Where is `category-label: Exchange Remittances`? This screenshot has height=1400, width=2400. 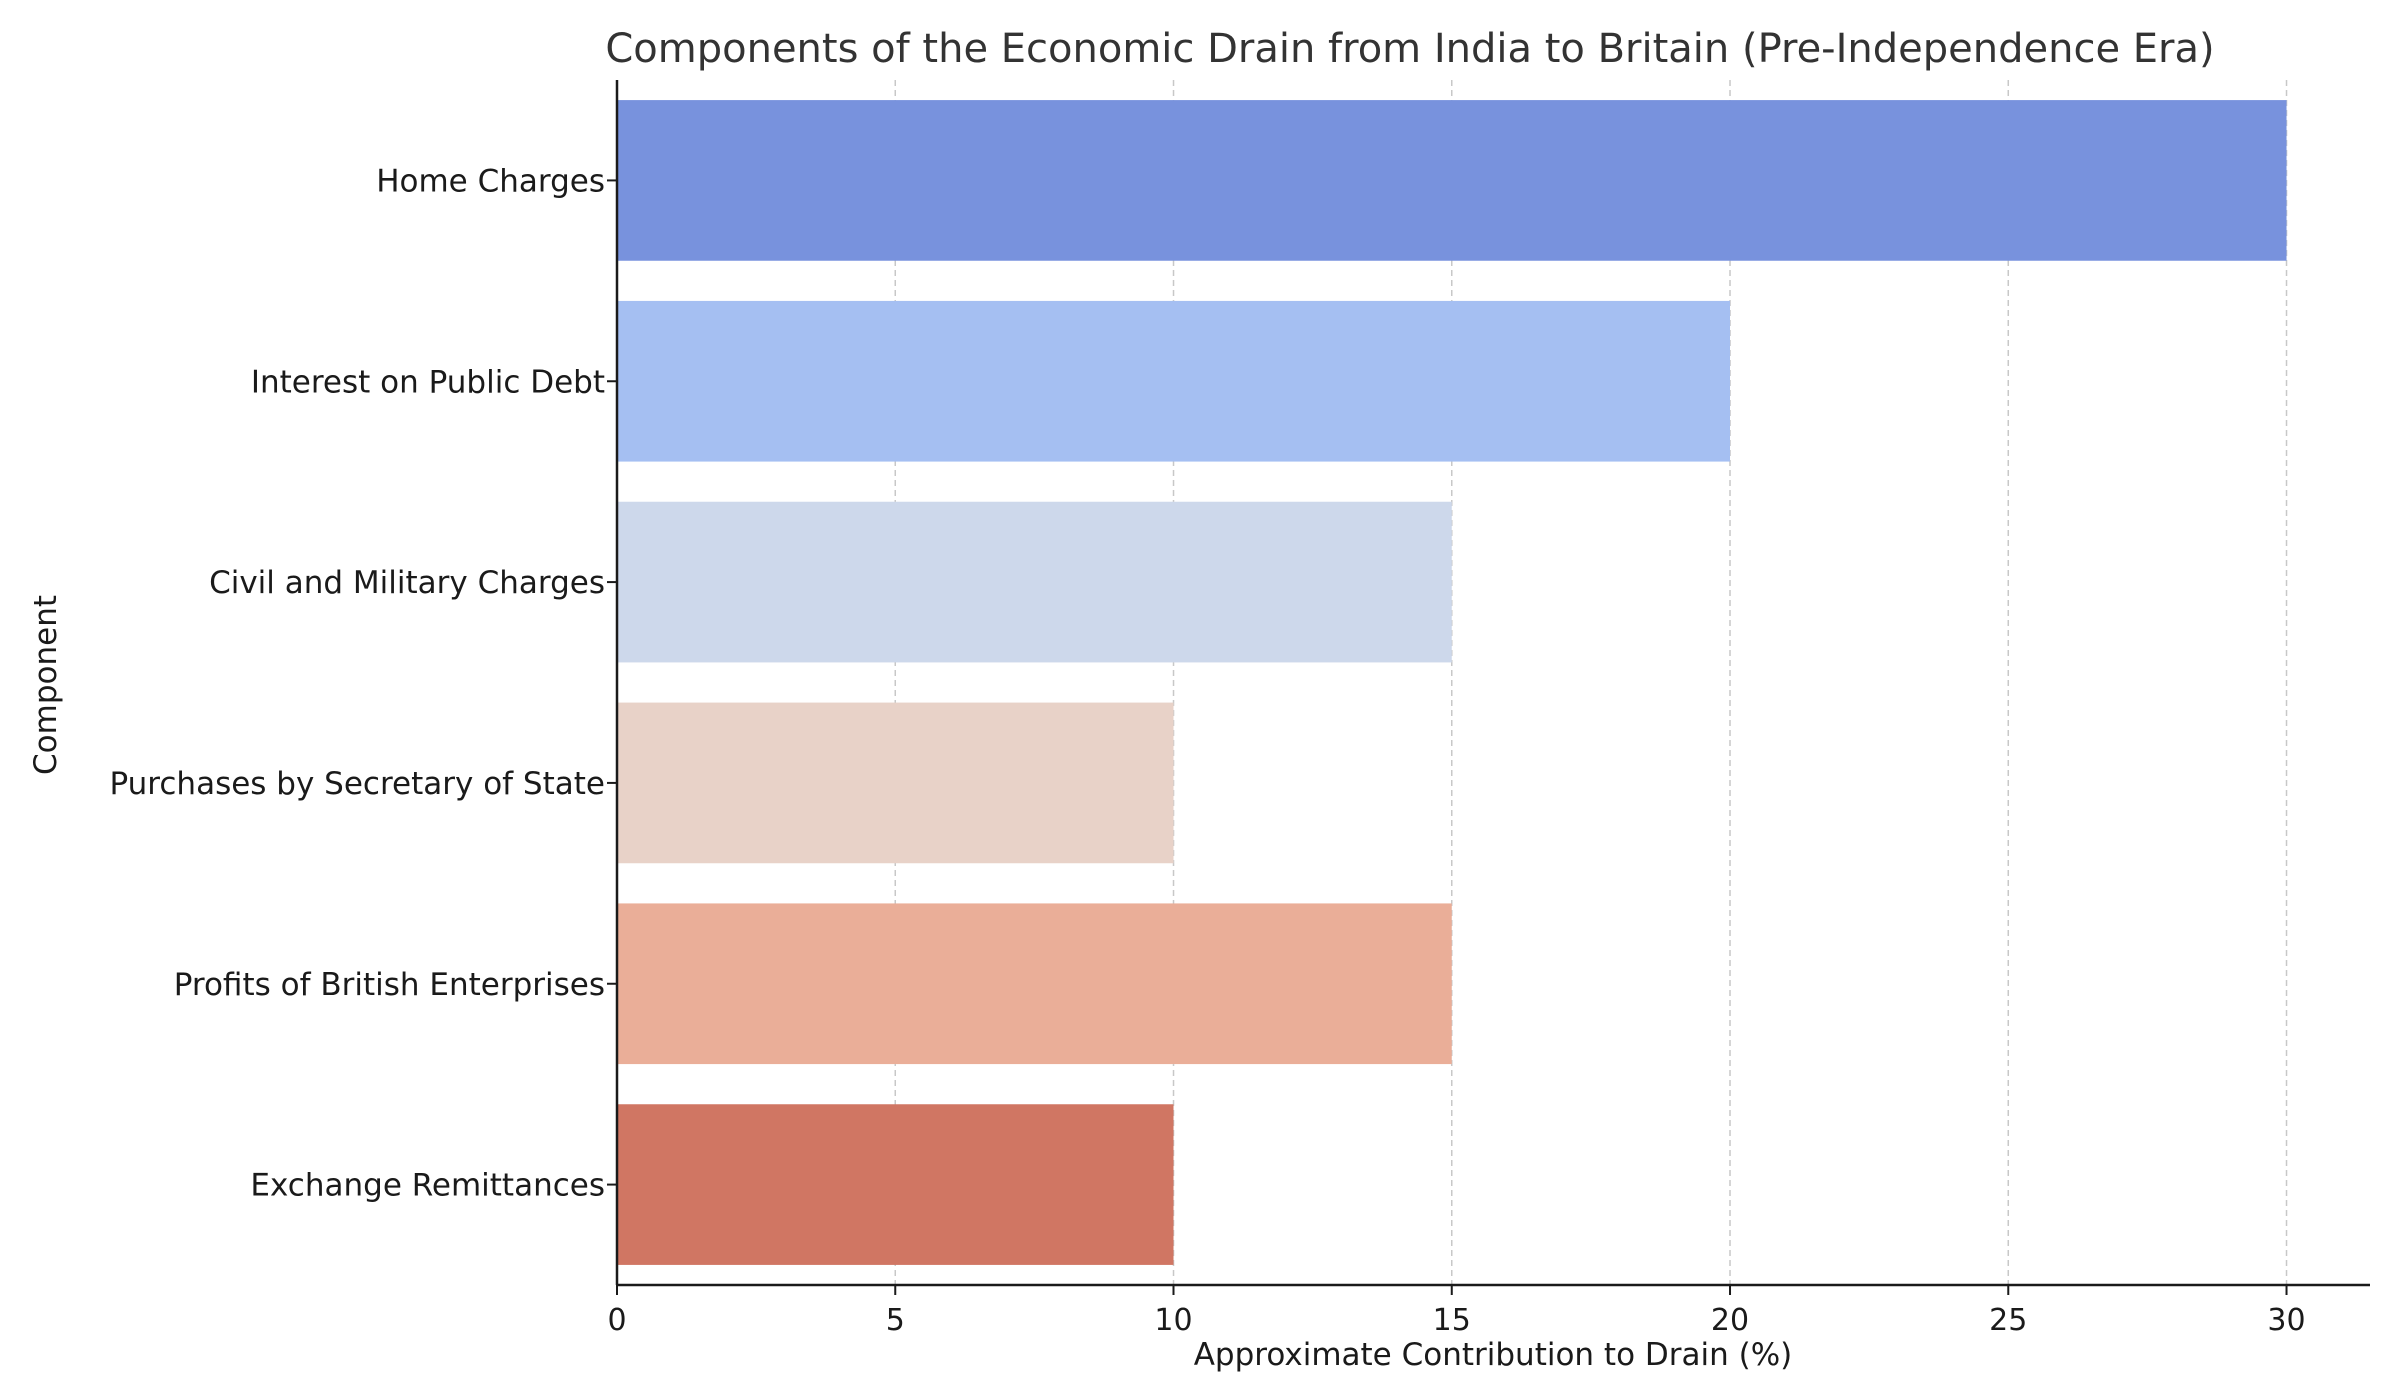
category-label: Exchange Remittances is located at coordinates (427, 1186).